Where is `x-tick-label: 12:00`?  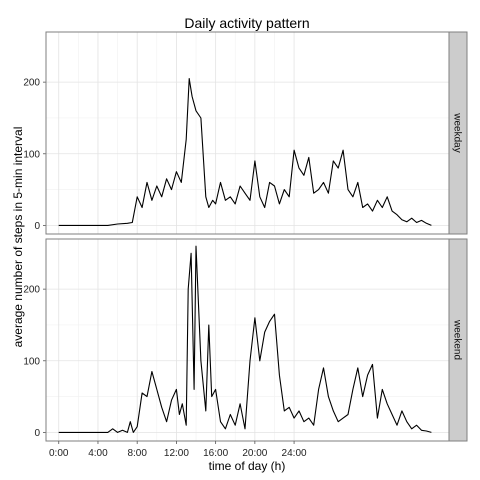 x-tick-label: 12:00 is located at coordinates (176, 453).